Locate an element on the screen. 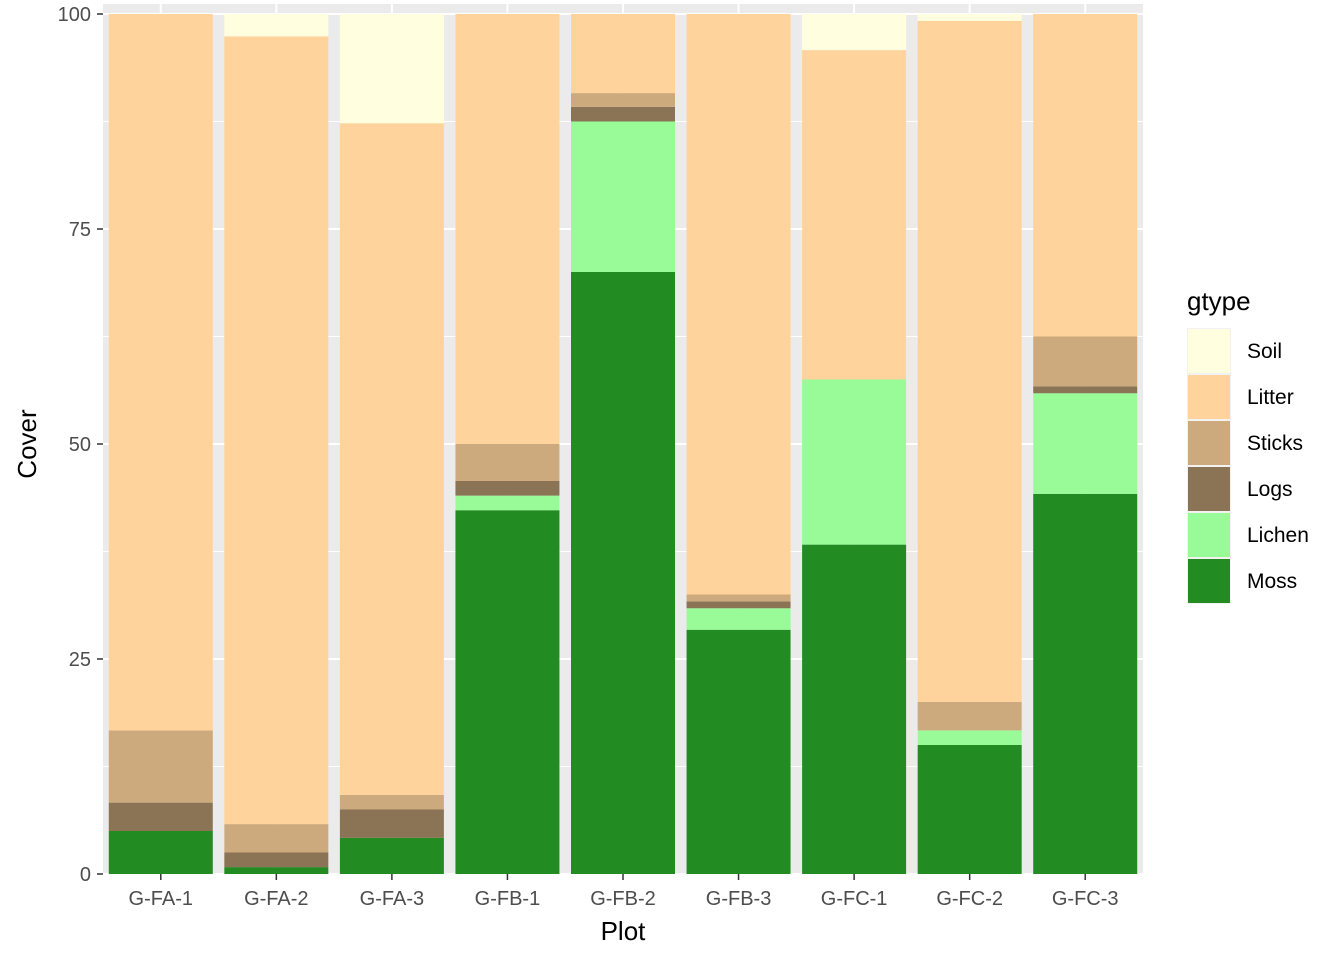 Image resolution: width=1344 pixels, height=960 pixels. legend-label-sticks: Sticks is located at coordinates (1275, 443).